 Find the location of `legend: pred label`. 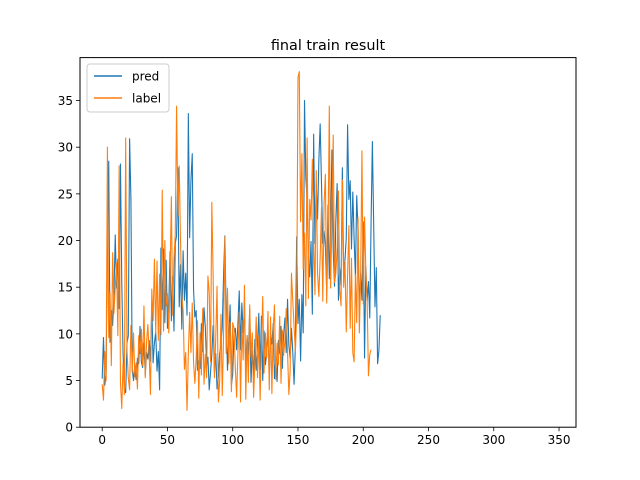

legend: pred label is located at coordinates (128, 88).